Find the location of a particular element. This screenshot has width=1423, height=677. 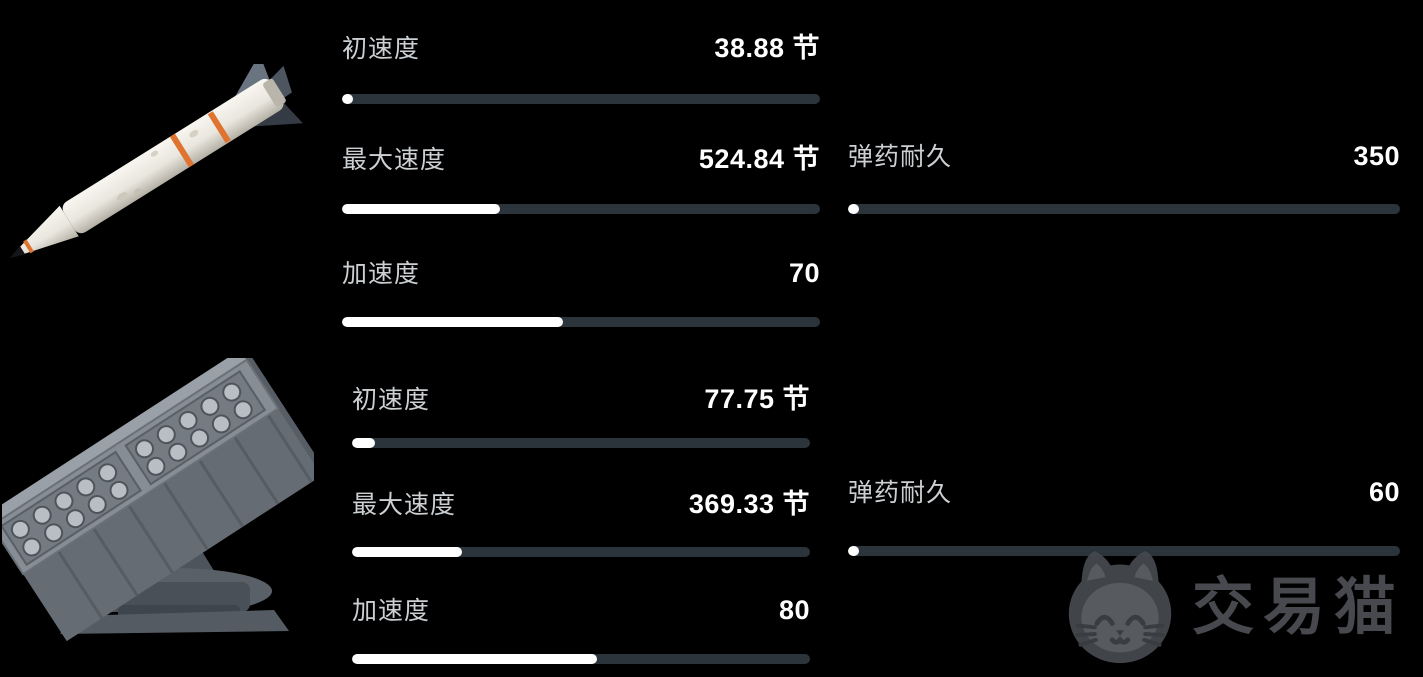

stat-row-ammo-durability: 弹药耐久 350 is located at coordinates (1124, 176).